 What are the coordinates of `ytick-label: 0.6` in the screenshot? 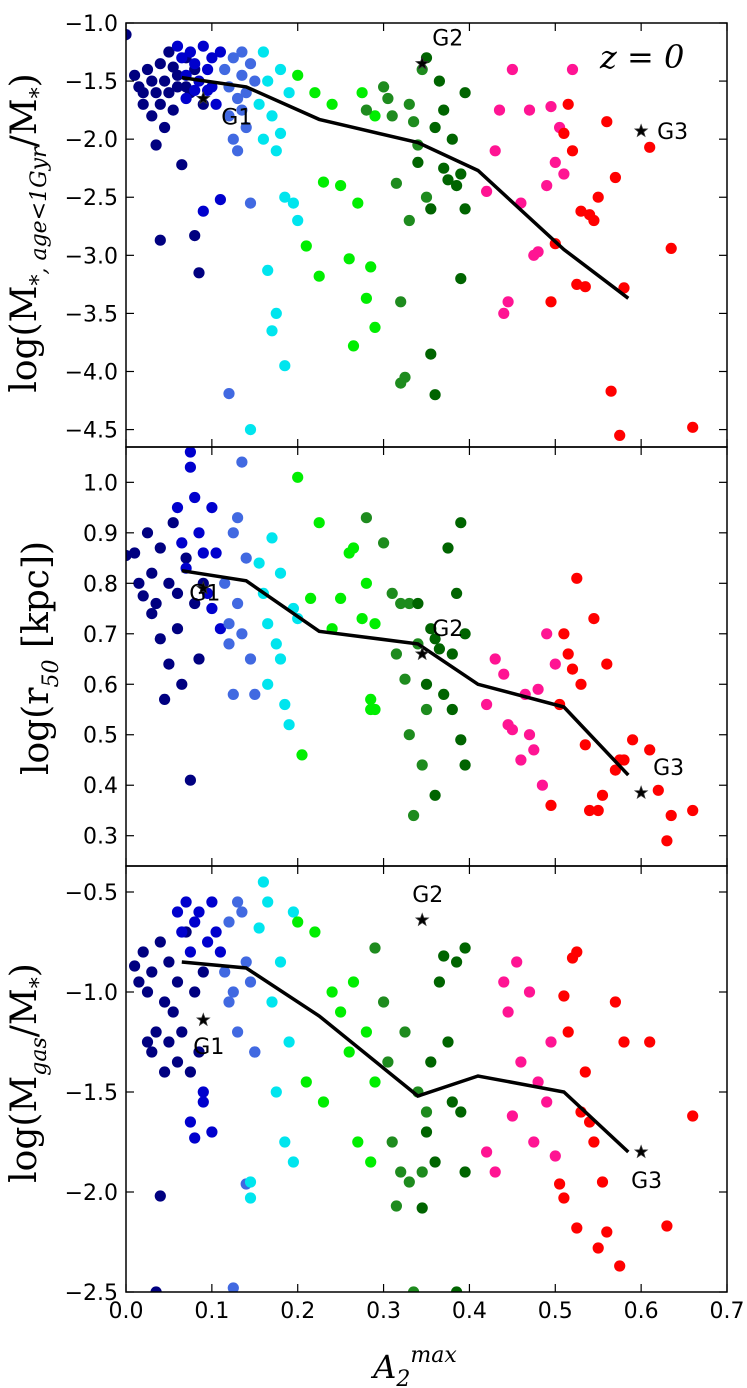 It's located at (100, 685).